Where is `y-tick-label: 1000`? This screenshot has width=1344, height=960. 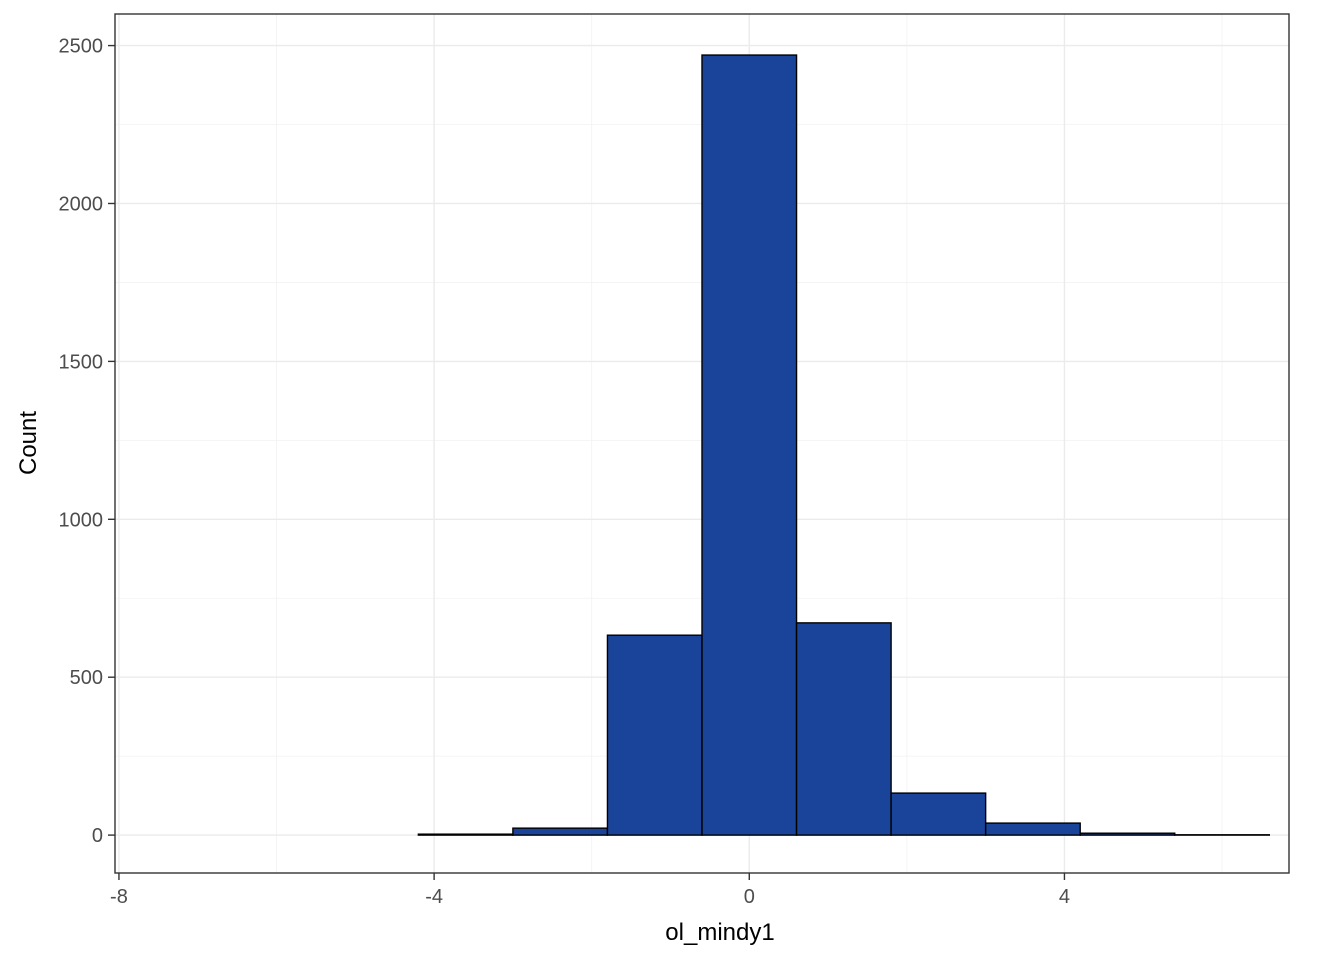
y-tick-label: 1000 is located at coordinates (81, 520).